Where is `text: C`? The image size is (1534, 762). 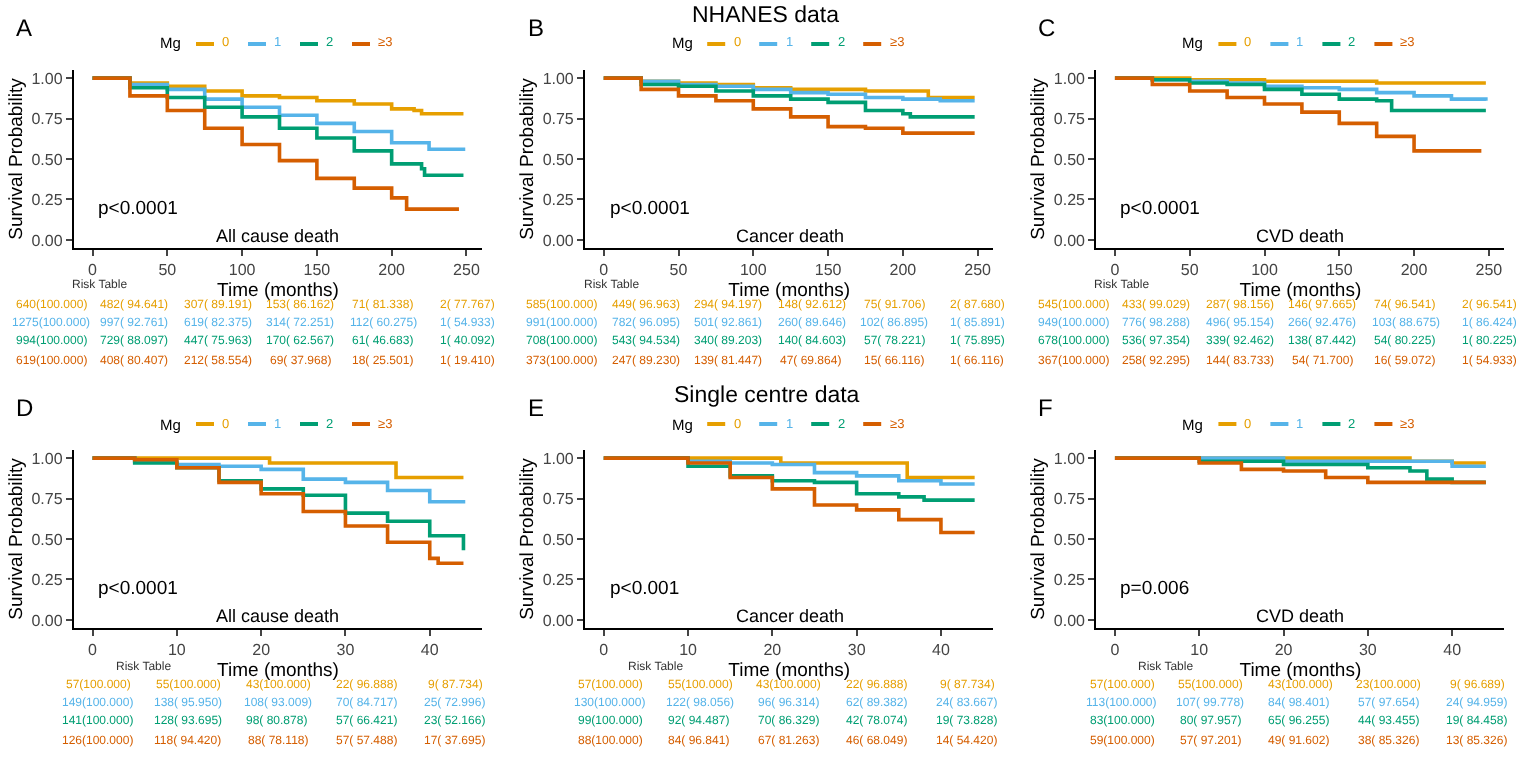
text: C is located at coordinates (1047, 28).